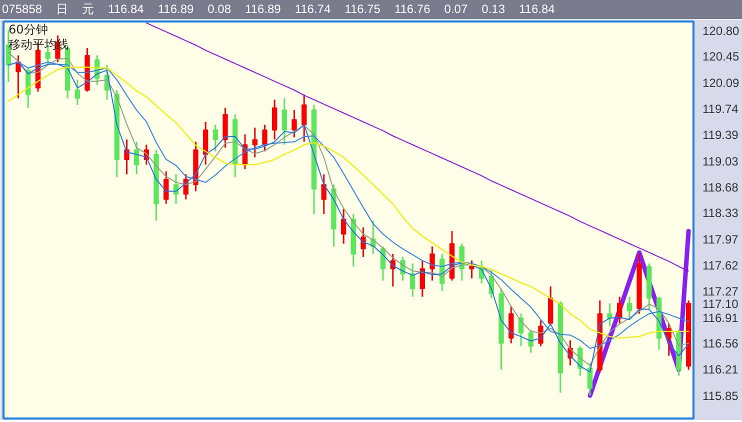  Describe the element at coordinates (493, 9) in the screenshot. I see `text: 0.13` at that location.